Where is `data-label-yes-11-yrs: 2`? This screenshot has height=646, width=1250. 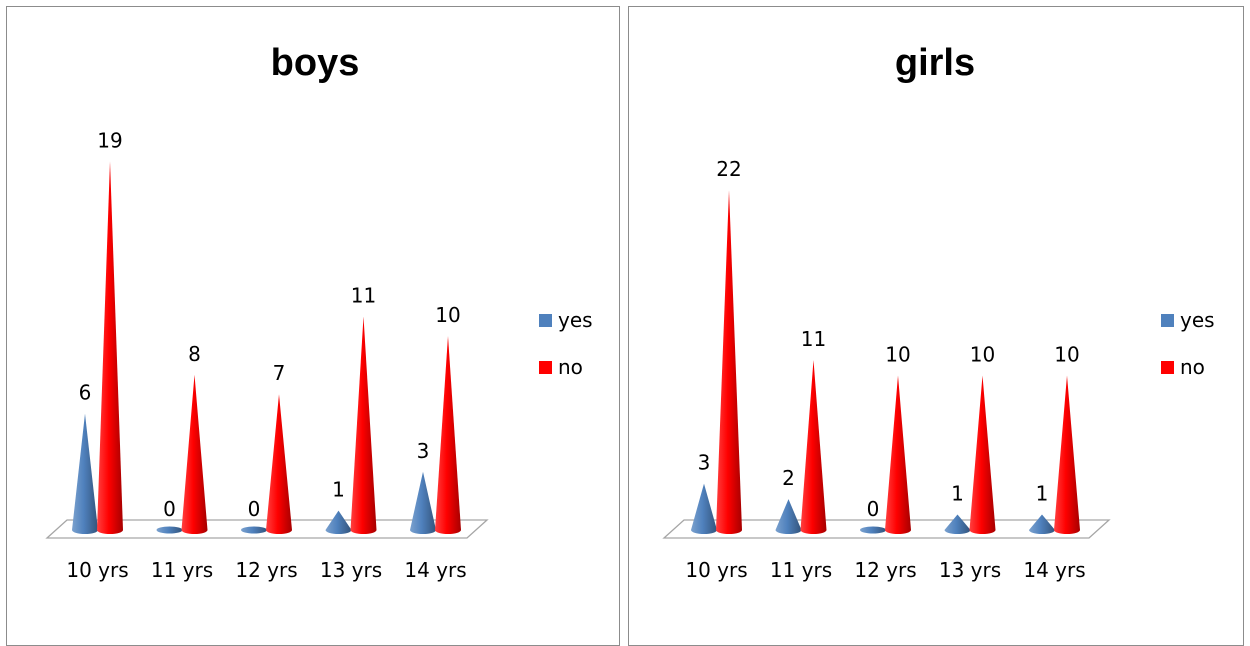
data-label-yes-11-yrs: 2 is located at coordinates (788, 478).